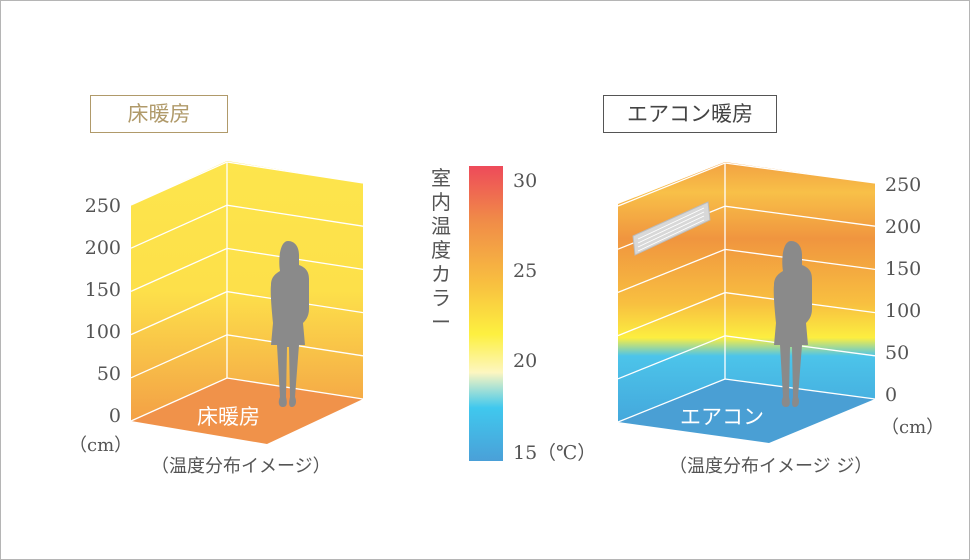 This screenshot has height=560, width=970. Describe the element at coordinates (771, 466) in the screenshot. I see `right-caption: （温度分布イメージ ジ）` at that location.